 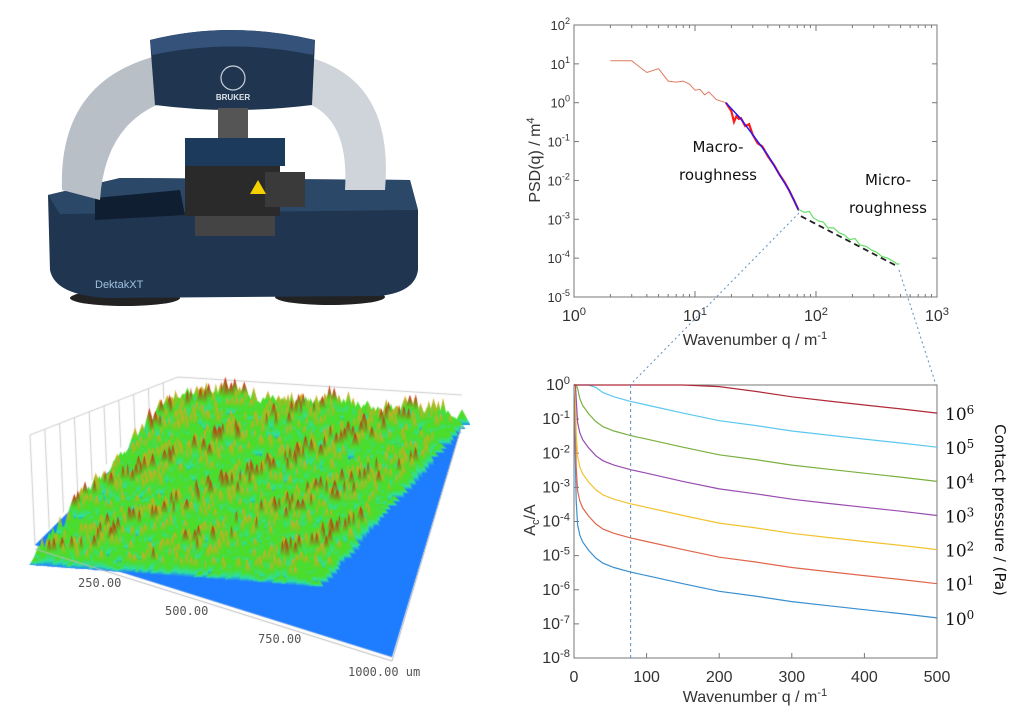 What do you see at coordinates (560, 24) in the screenshot?
I see `y-tick-label: 10²` at bounding box center [560, 24].